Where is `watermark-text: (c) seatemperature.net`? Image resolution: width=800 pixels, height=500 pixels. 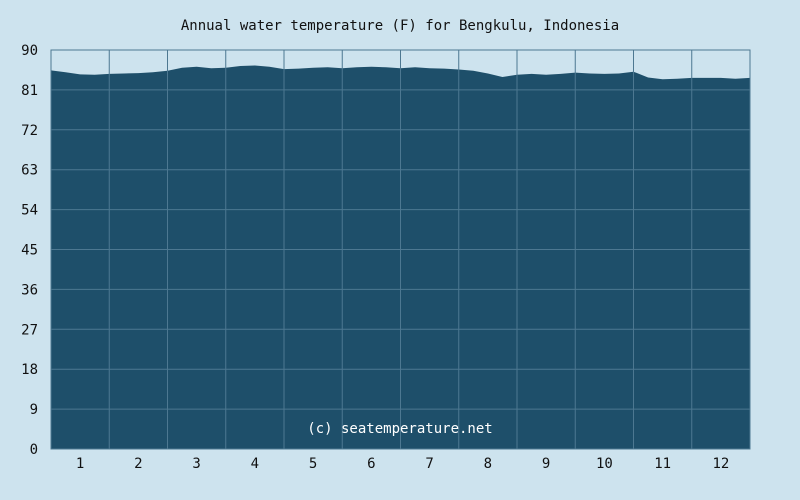 watermark-text: (c) seatemperature.net is located at coordinates (399, 429).